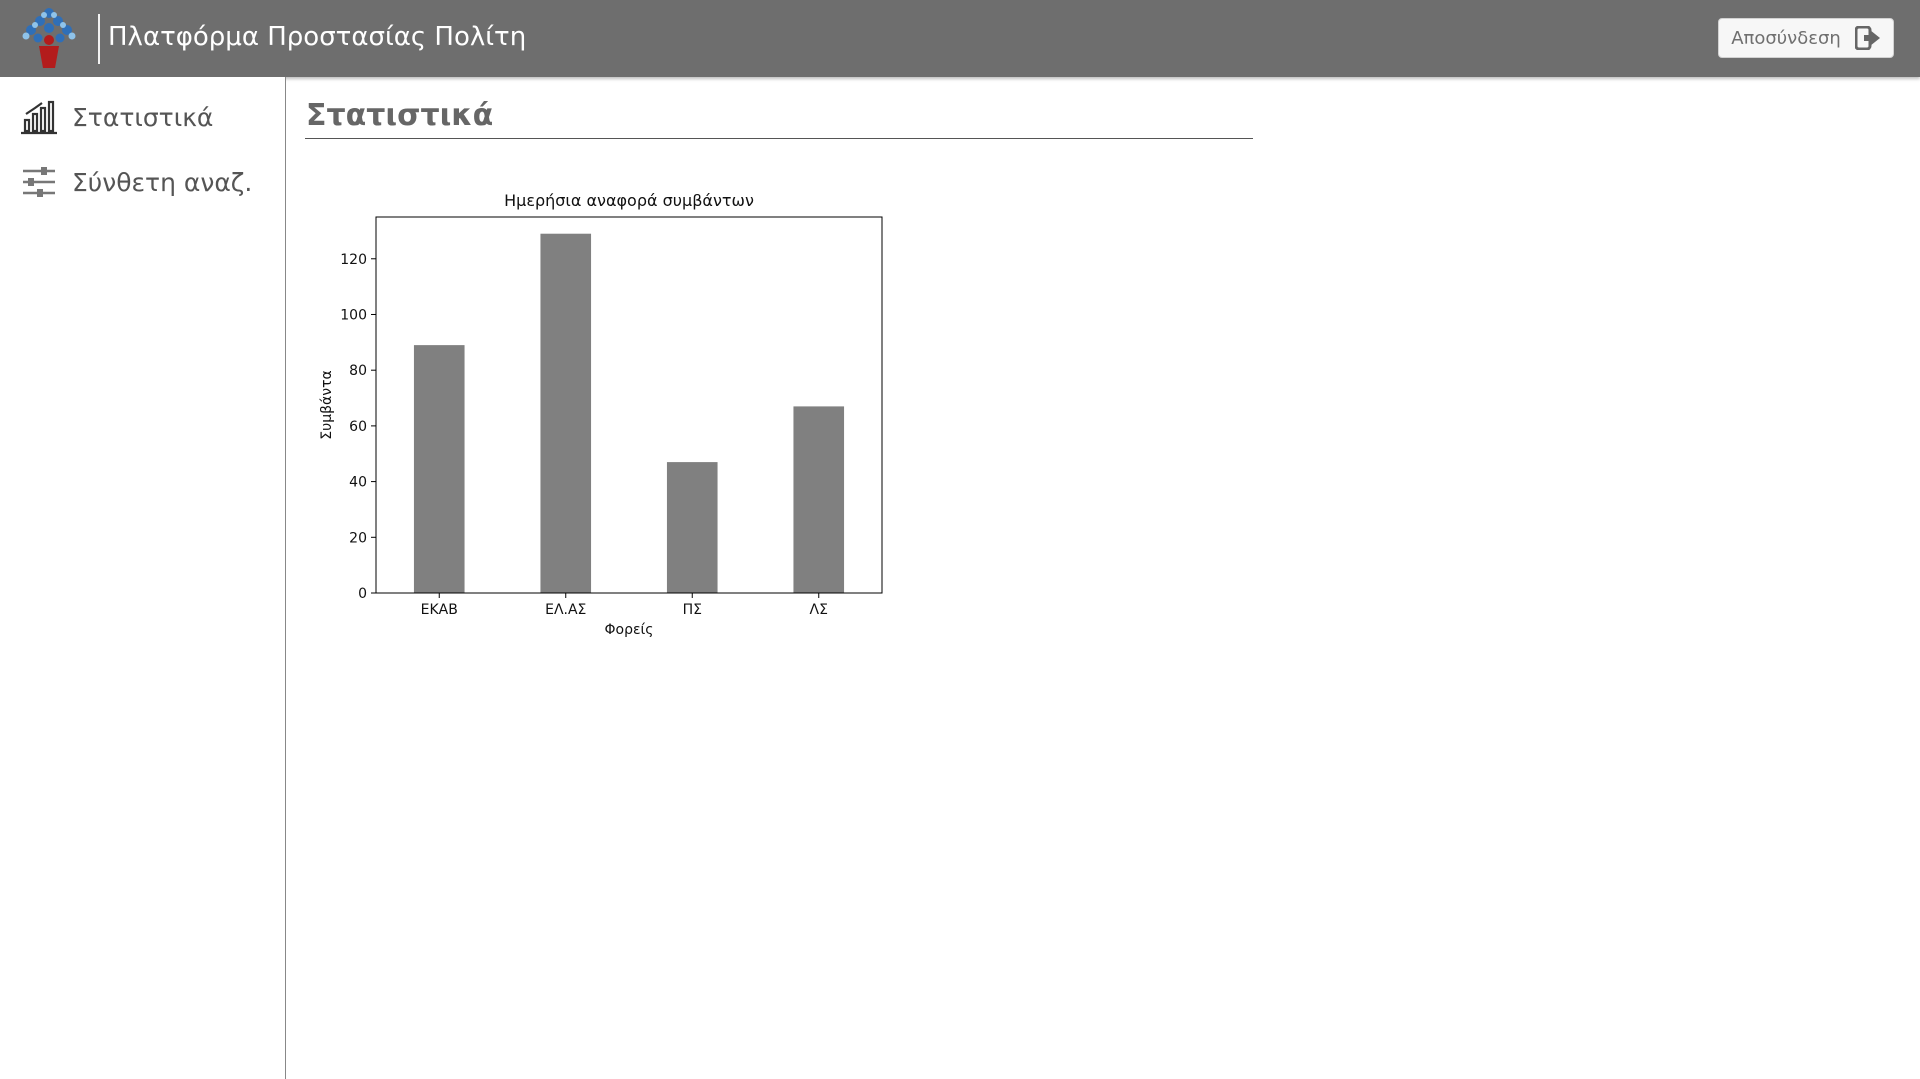  I want to click on x-tick-label: ΛΣ, so click(819, 610).